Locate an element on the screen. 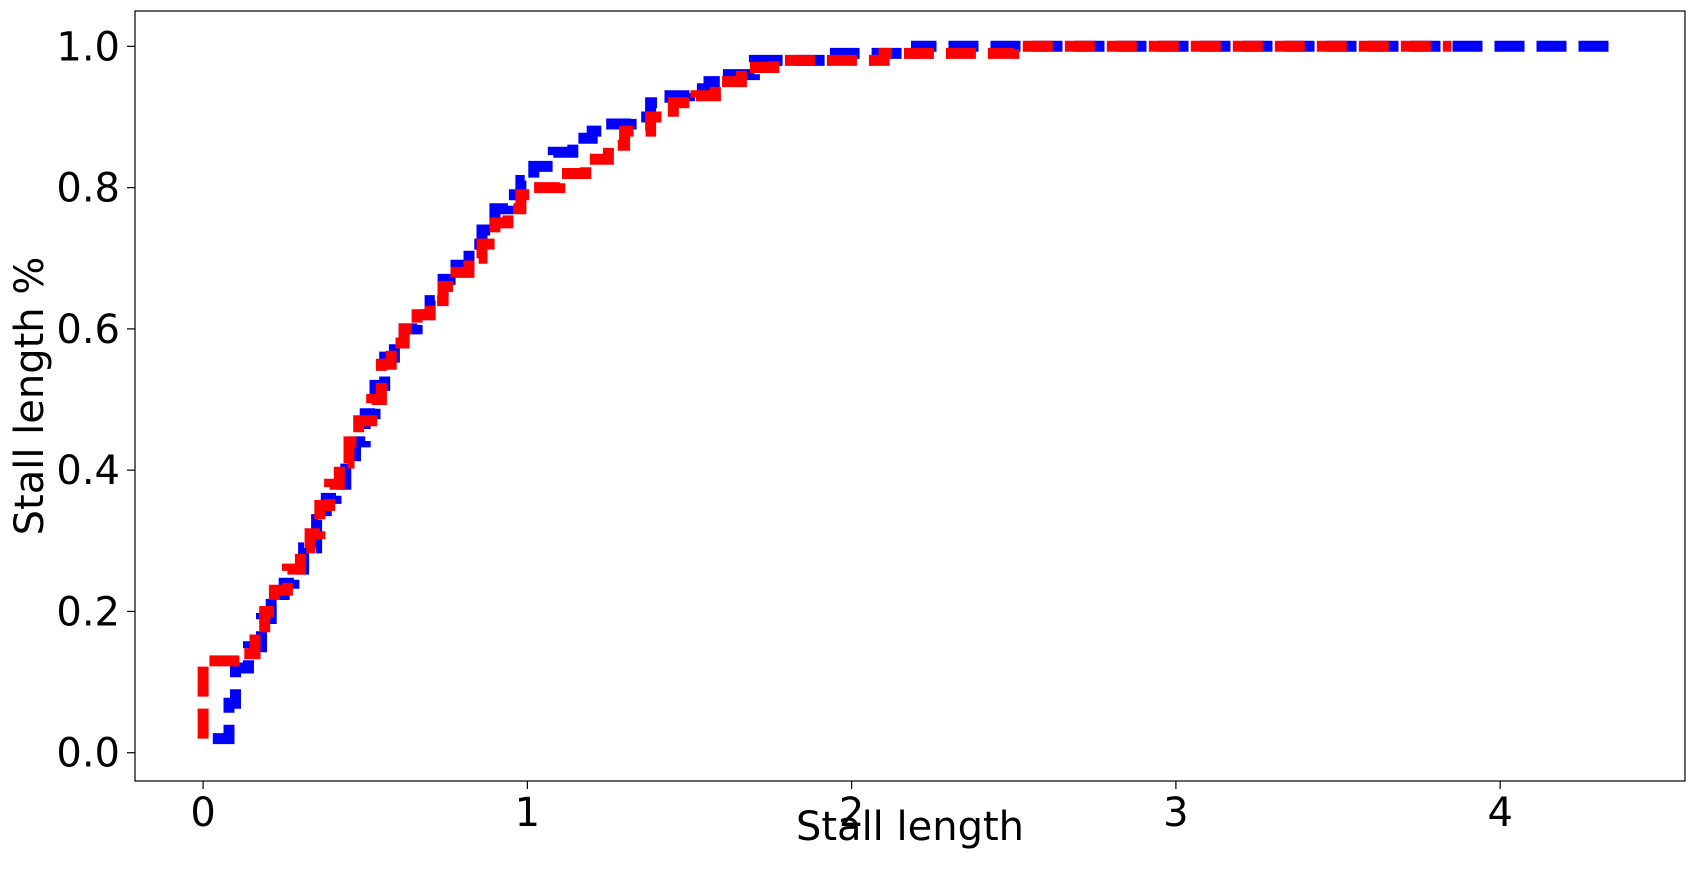  y-axis: 0.0 0.2 0.4 0.6 0.8 1.0 is located at coordinates (95, 400).